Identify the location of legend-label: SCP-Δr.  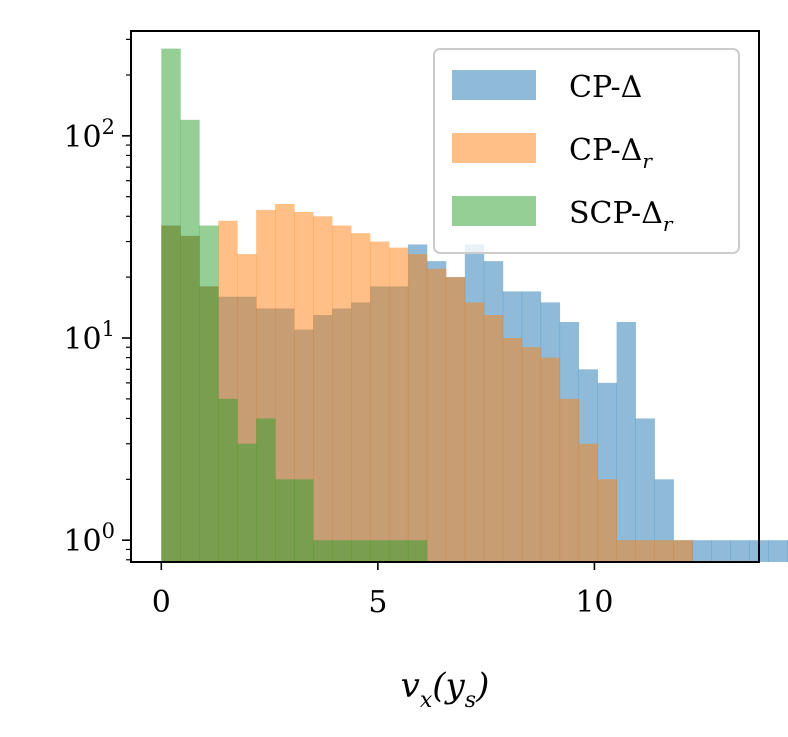
(621, 216).